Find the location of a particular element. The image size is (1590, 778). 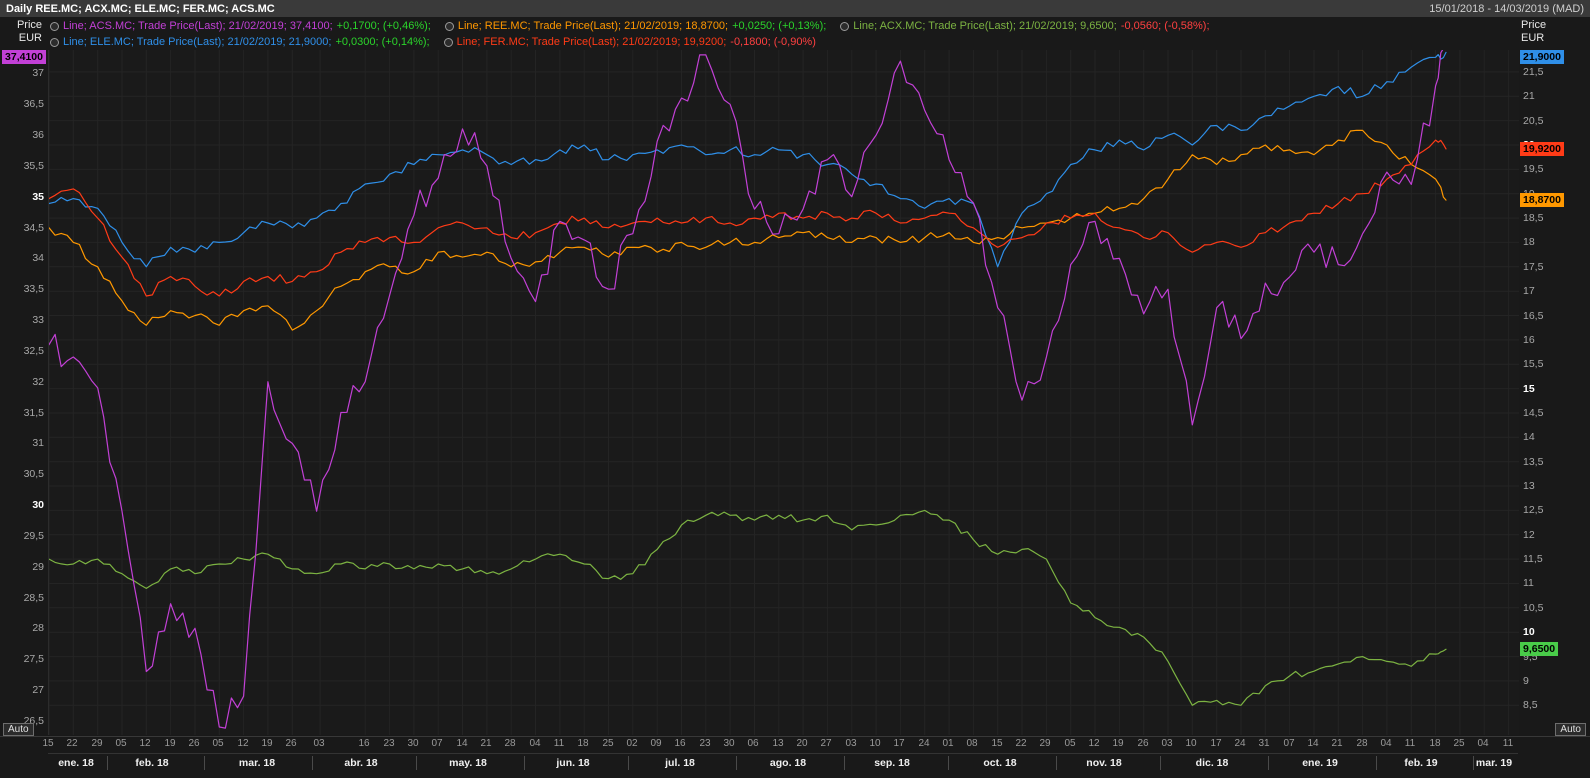

right-axis-tick-label: 14 is located at coordinates (1529, 437).